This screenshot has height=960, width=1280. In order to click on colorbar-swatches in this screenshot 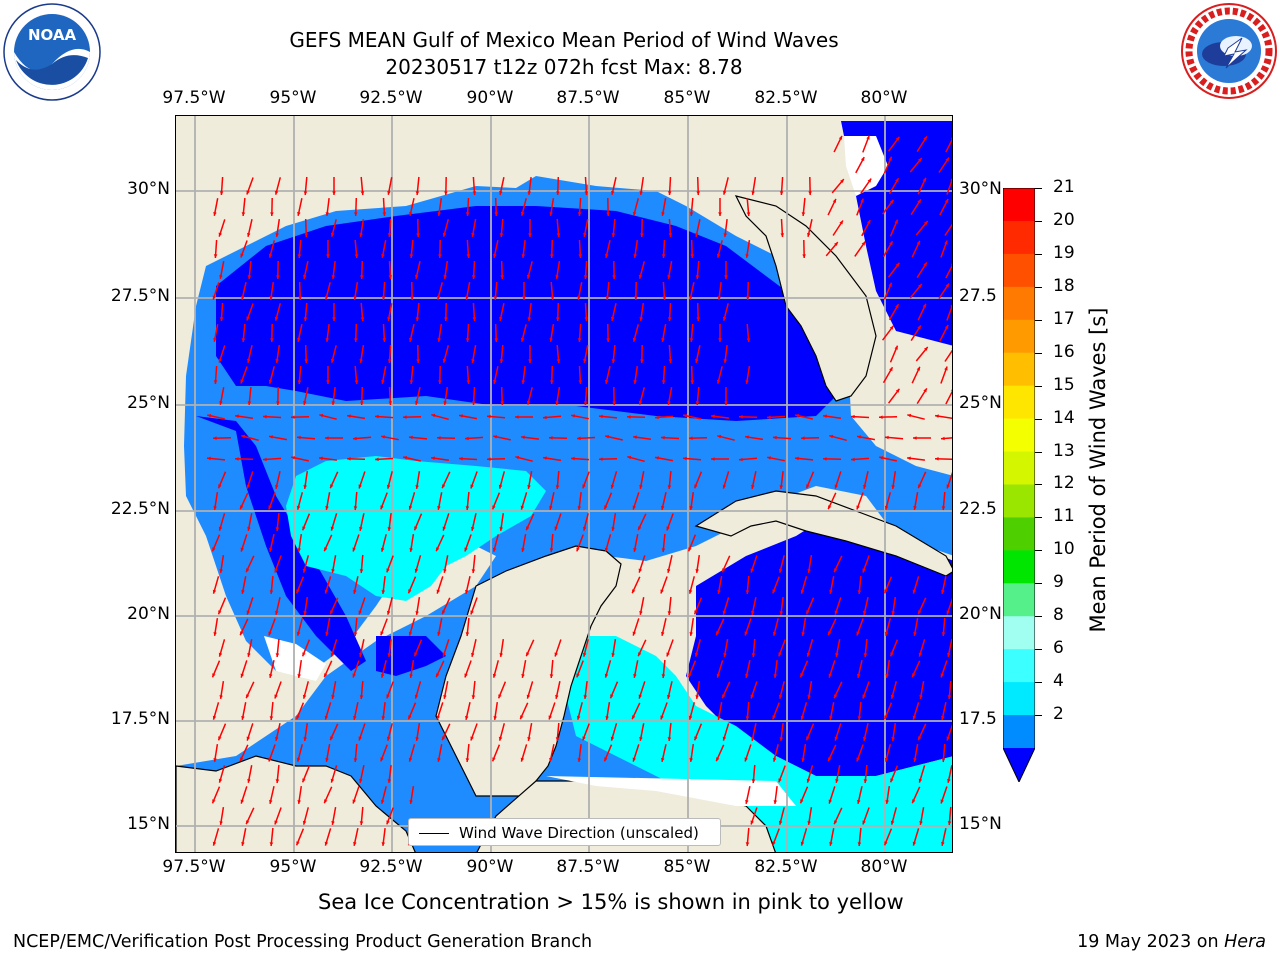, I will do `click(1019, 485)`.